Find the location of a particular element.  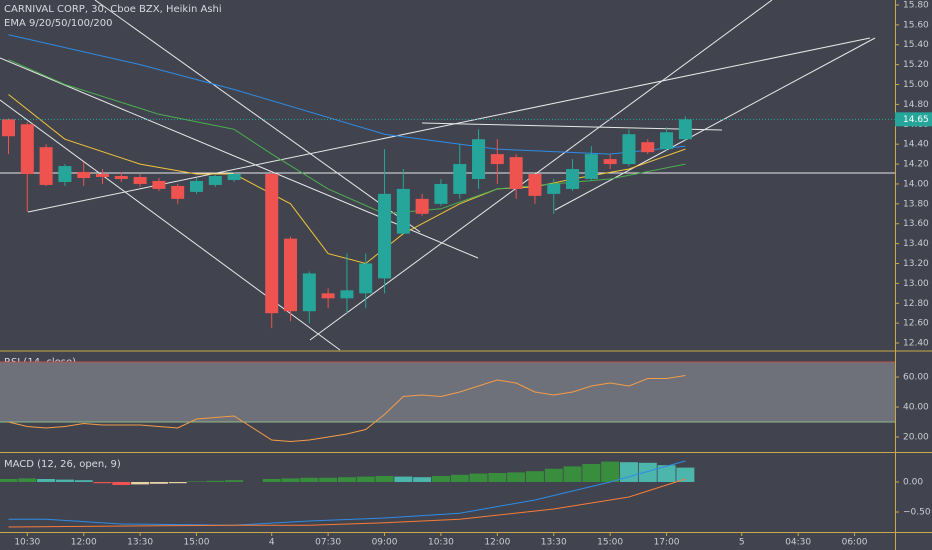

last-price-box is located at coordinates (913, 119).